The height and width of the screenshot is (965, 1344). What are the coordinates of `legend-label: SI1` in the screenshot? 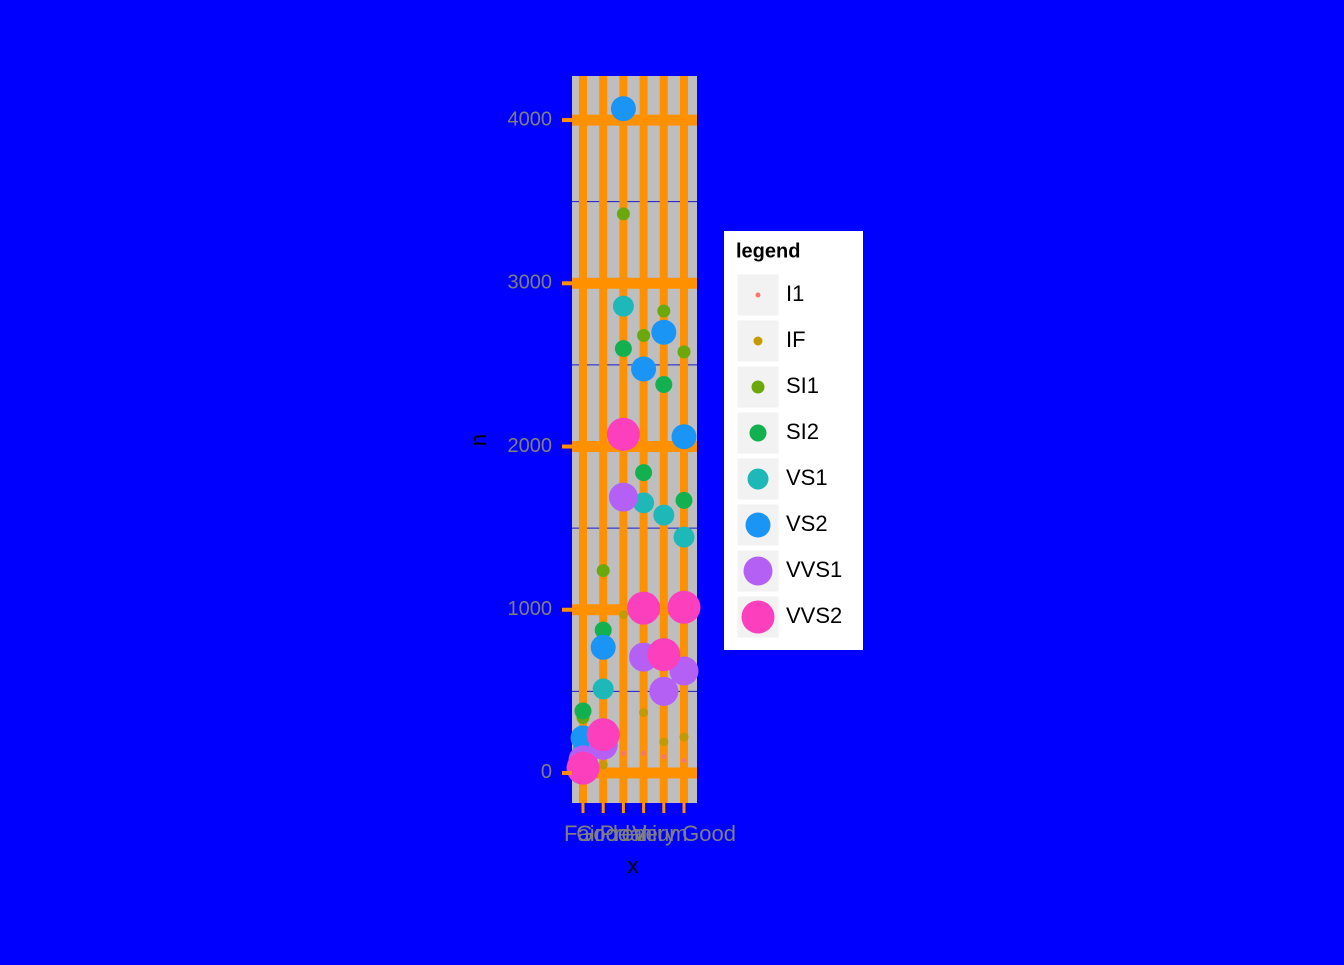 It's located at (802, 385).